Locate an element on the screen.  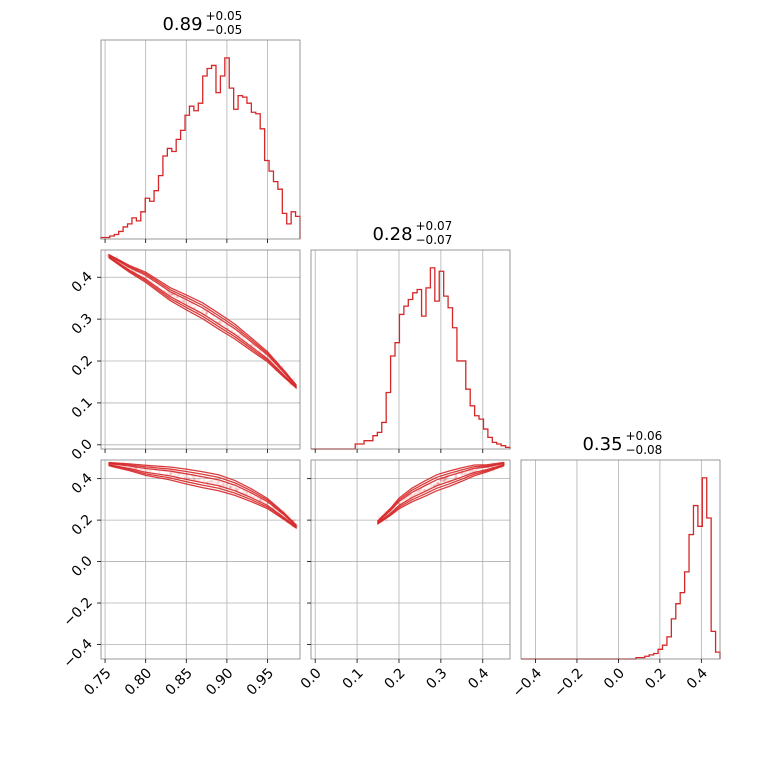
marginal-title-2: 0.35 is located at coordinates (602, 444).